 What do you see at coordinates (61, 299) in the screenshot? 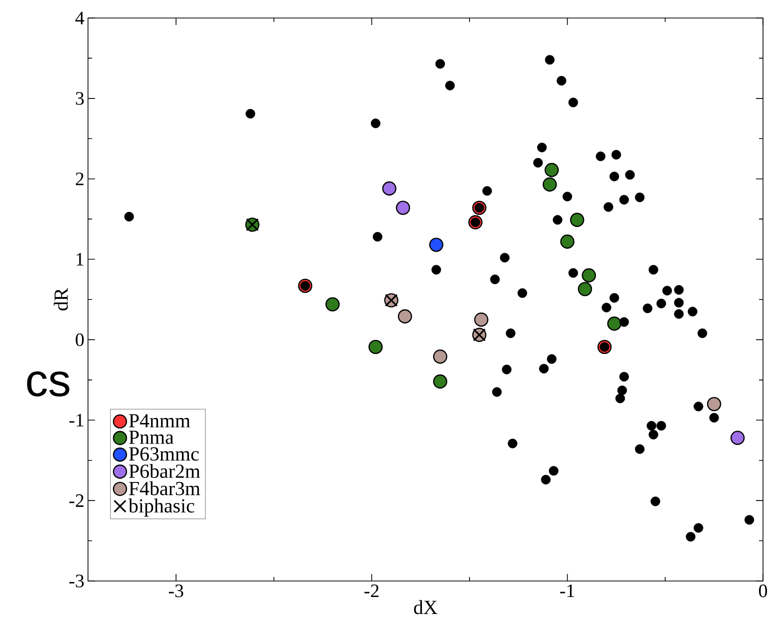
I see `y-axis-title: dR` at bounding box center [61, 299].